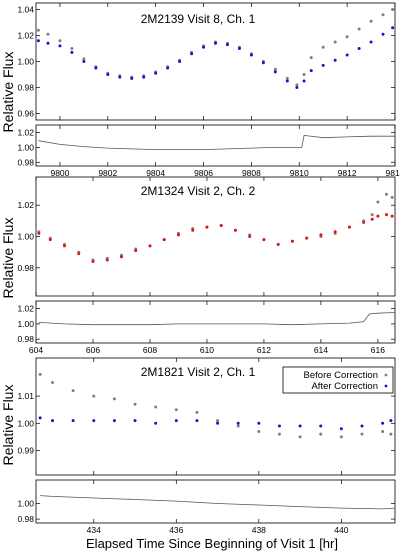  Describe the element at coordinates (321, 350) in the screenshot. I see `x-tick-label: 614` at that location.